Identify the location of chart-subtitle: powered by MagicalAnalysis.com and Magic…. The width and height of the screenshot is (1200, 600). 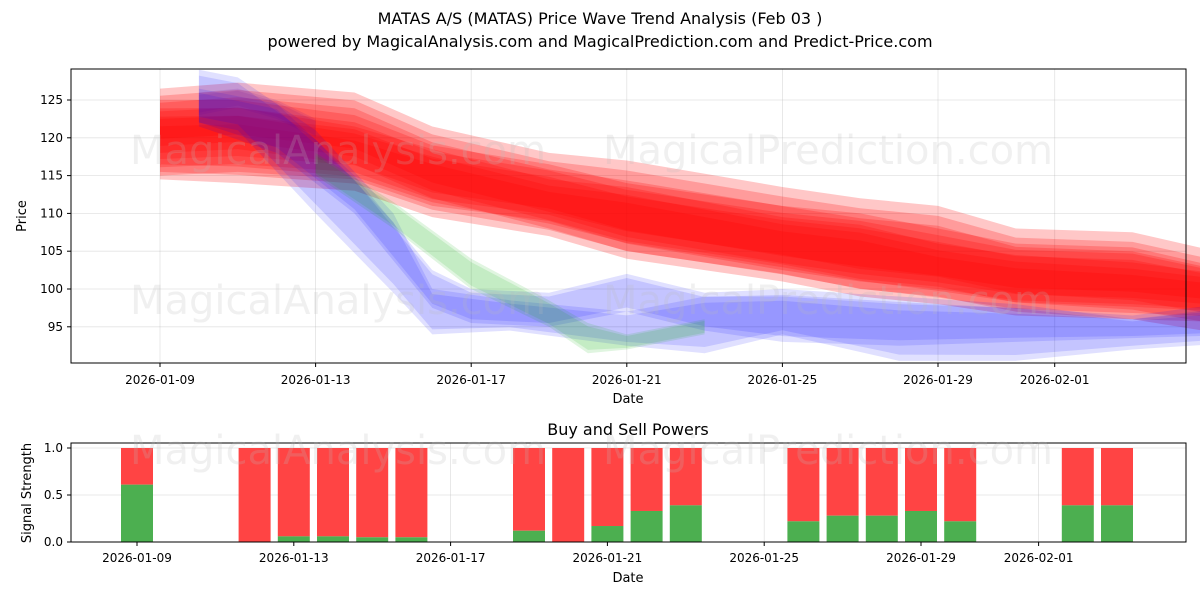
(600, 41).